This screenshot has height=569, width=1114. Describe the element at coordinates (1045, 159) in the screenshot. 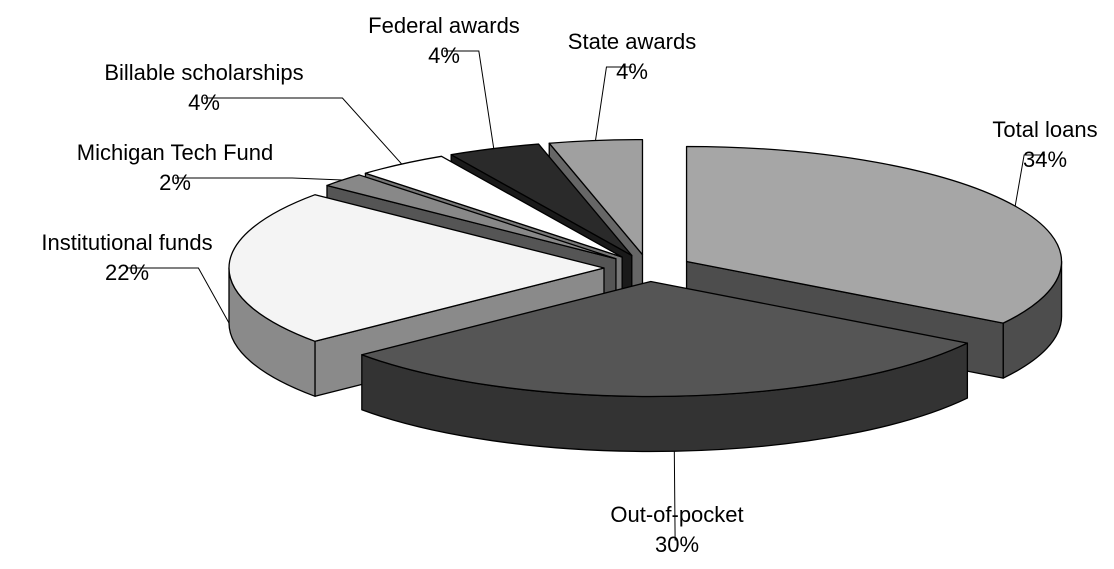

I see `slice-value-label: 34%` at that location.